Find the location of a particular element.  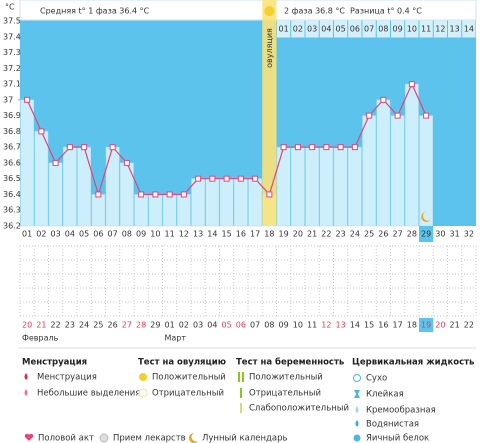

x-tick-label: 23 is located at coordinates (341, 234).